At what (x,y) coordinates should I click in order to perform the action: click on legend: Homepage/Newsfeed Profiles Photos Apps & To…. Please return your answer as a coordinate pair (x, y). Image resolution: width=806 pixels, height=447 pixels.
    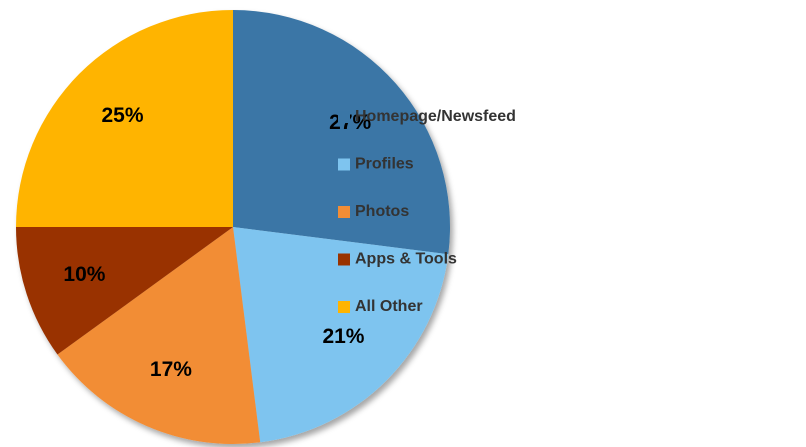
    Looking at the image, I should click on (427, 211).